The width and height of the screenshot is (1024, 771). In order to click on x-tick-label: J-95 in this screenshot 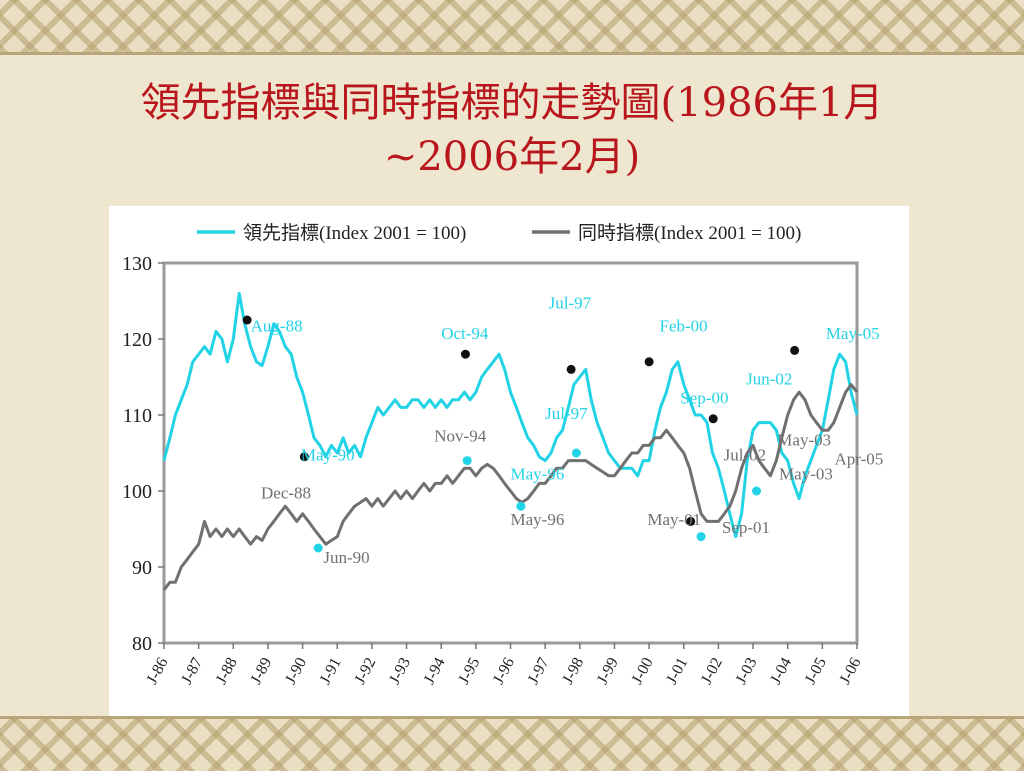, I will do `click(469, 671)`.